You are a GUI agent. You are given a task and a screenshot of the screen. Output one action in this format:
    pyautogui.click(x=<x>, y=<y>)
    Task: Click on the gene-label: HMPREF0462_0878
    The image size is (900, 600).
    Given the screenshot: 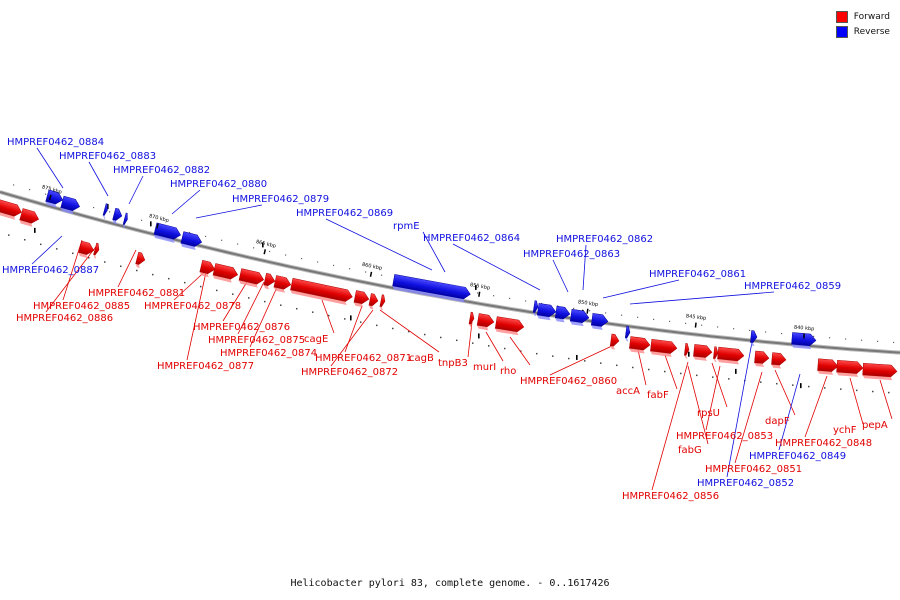 What is the action you would take?
    pyautogui.click(x=192, y=306)
    